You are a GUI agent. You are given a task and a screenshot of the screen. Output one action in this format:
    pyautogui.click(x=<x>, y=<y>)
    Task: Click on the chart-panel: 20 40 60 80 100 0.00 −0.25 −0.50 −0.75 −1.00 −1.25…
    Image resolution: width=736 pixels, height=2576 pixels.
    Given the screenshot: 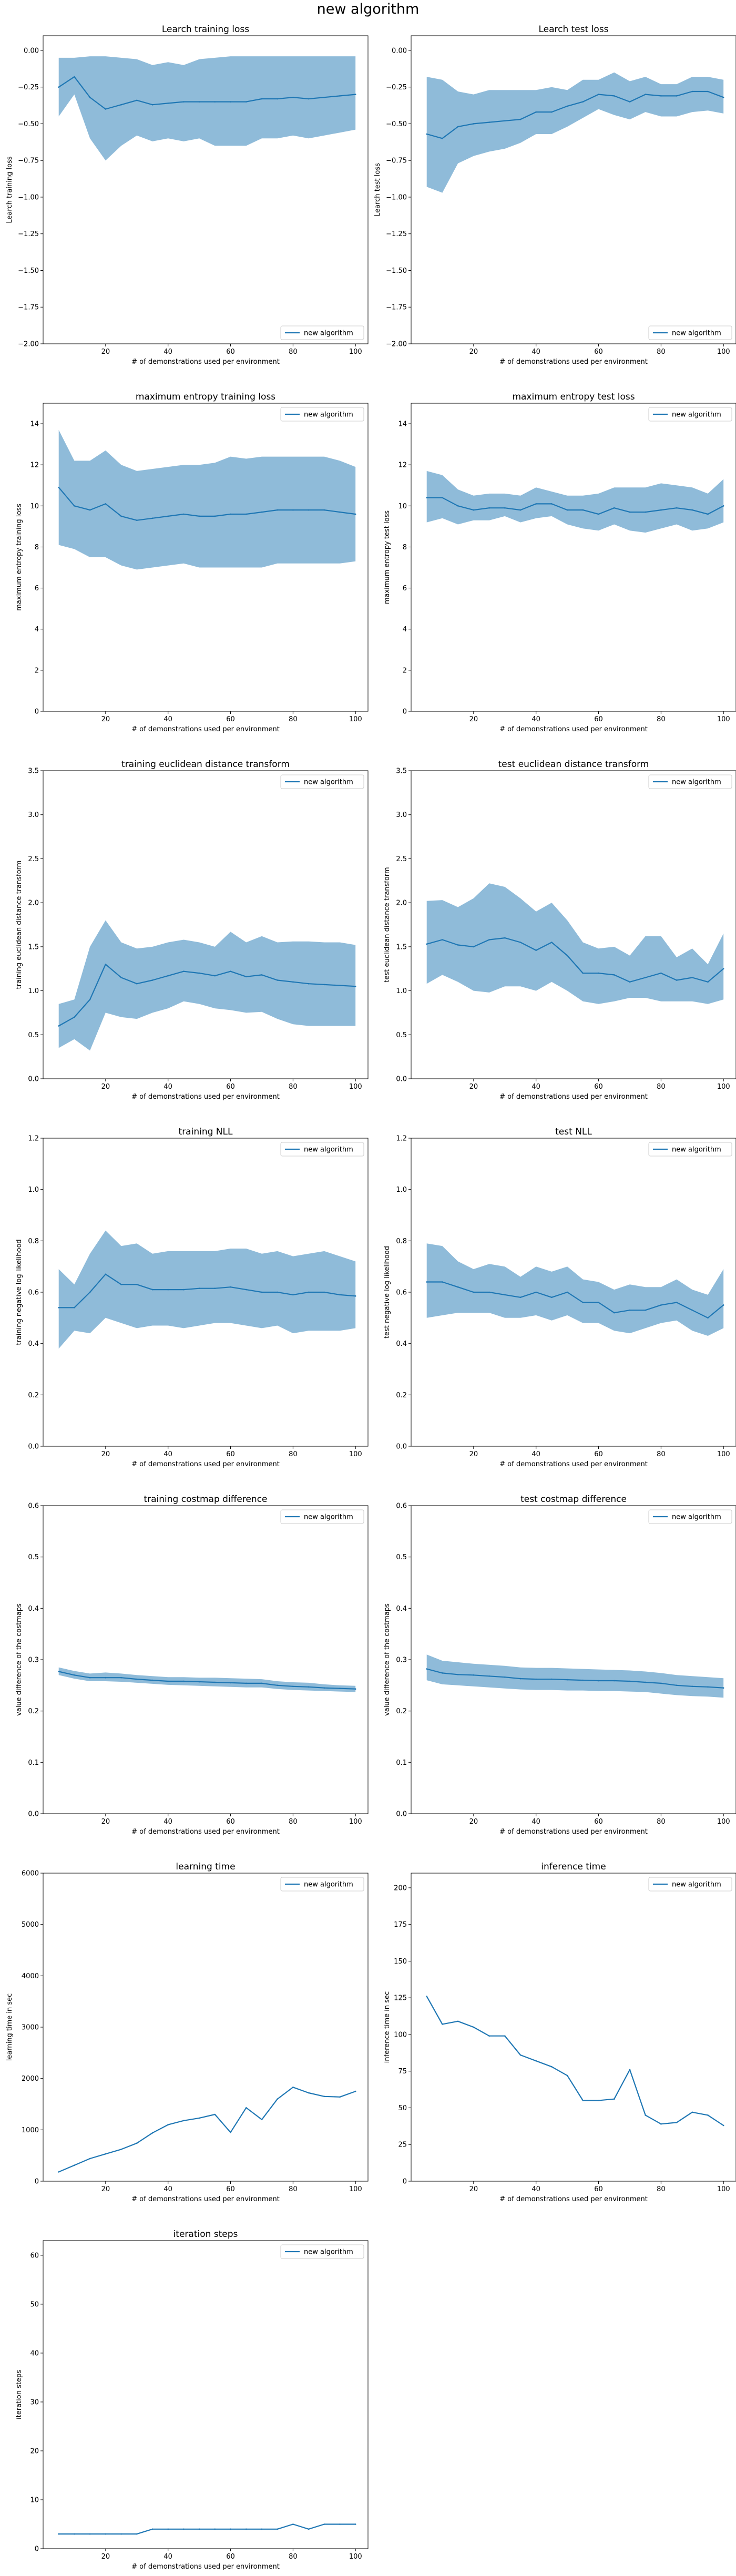 What is the action you would take?
    pyautogui.click(x=187, y=195)
    